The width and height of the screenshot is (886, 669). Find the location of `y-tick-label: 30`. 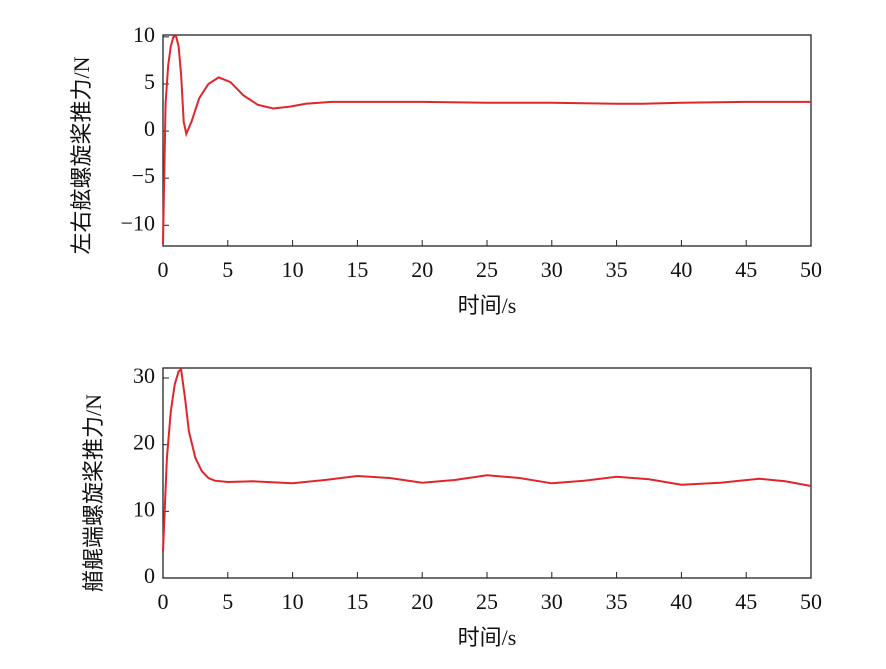

y-tick-label: 30 is located at coordinates (144, 375).